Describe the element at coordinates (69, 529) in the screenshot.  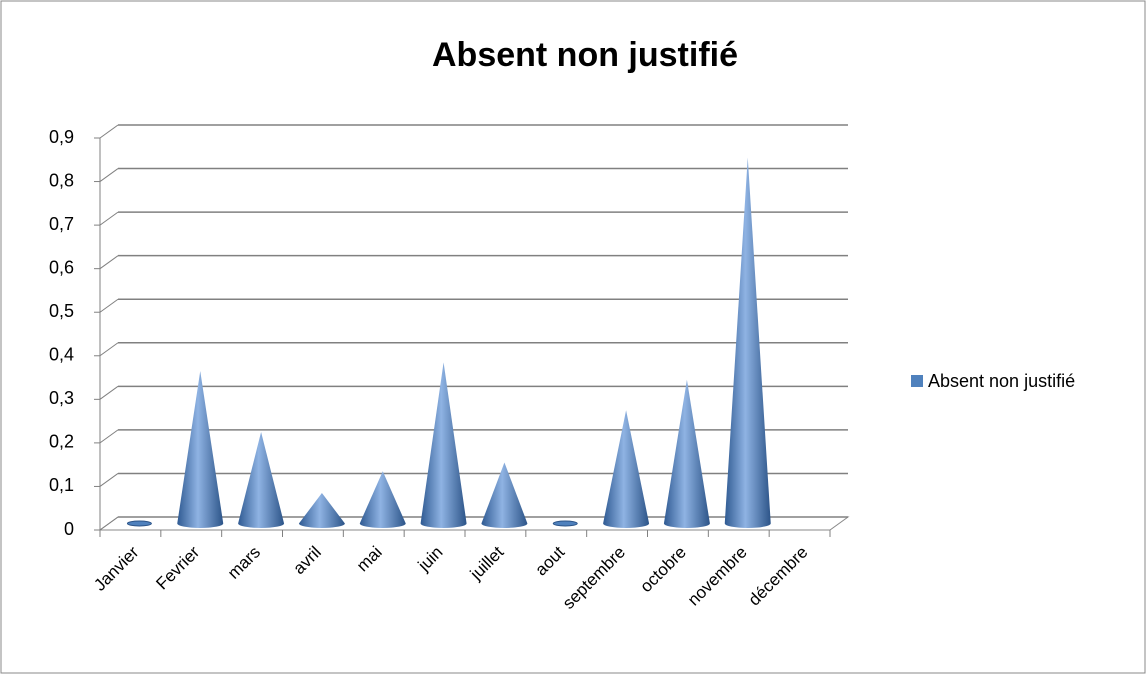
I see `y-tick-label: 0` at that location.